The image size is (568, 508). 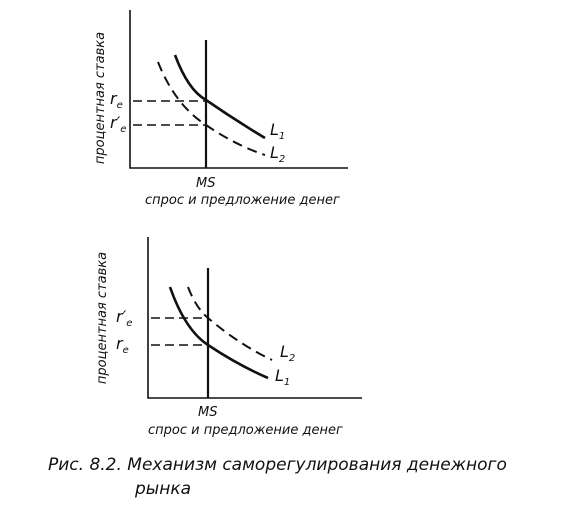 I want to click on caption-line: рынка, so click(x=162, y=489).